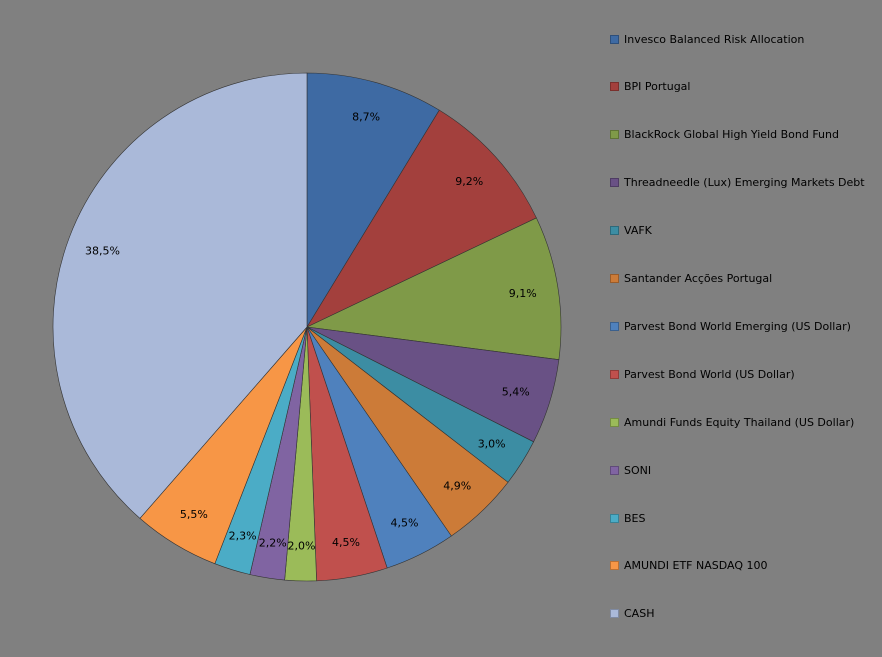  What do you see at coordinates (709, 374) in the screenshot?
I see `legend-label: Parvest Bond World (US Dollar)` at bounding box center [709, 374].